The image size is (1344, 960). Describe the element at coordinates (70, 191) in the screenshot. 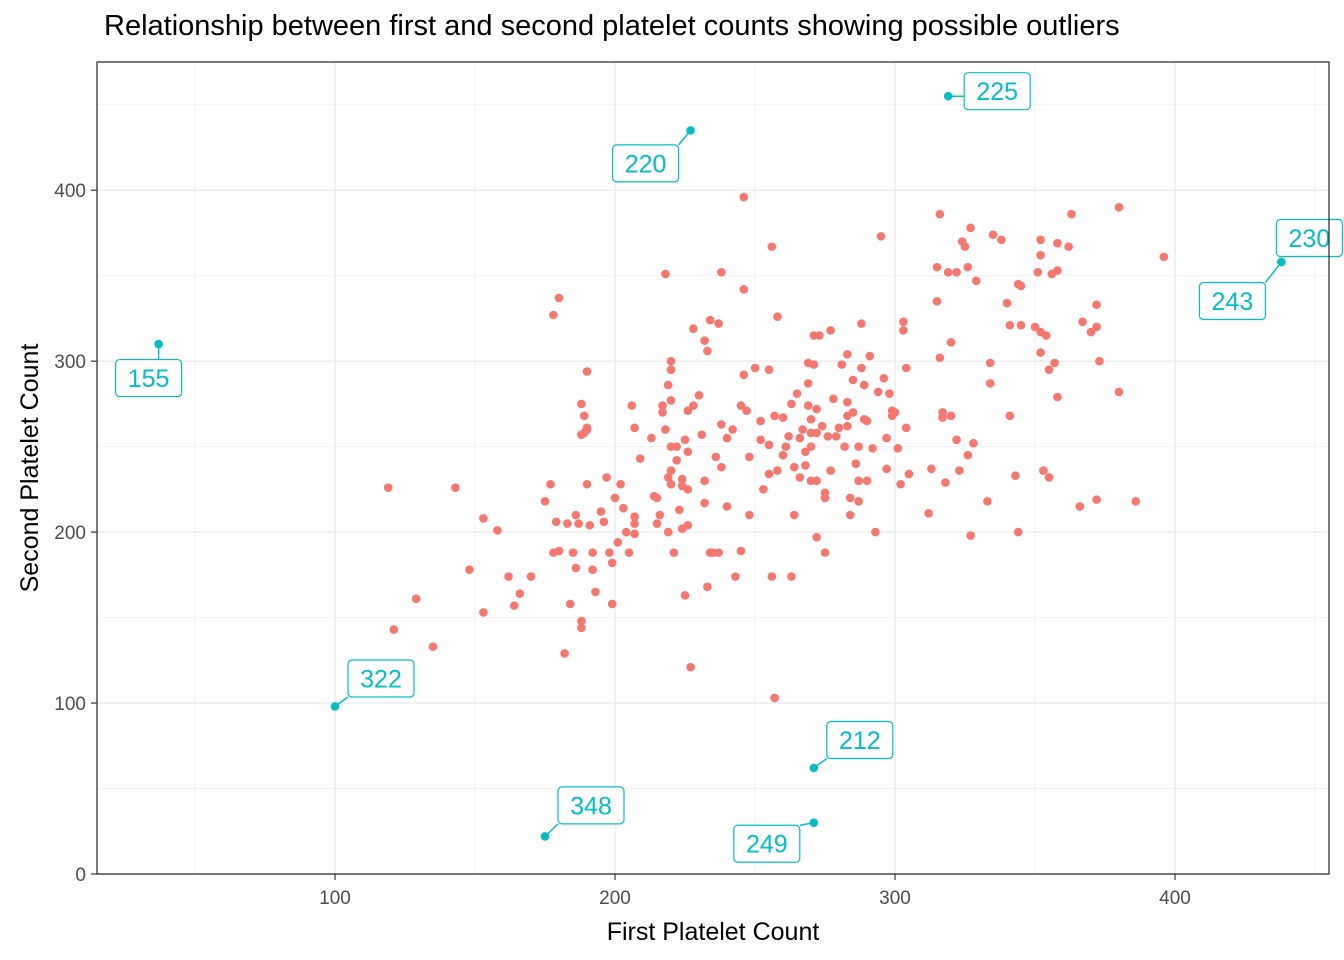

I see `y-tick-label: 400` at that location.